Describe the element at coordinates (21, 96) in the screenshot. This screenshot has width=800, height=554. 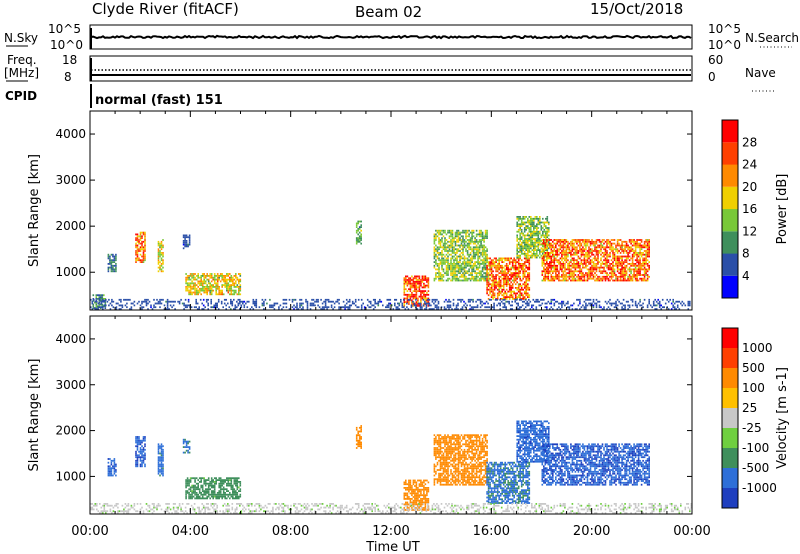
I see `cpid-label: CPID` at that location.